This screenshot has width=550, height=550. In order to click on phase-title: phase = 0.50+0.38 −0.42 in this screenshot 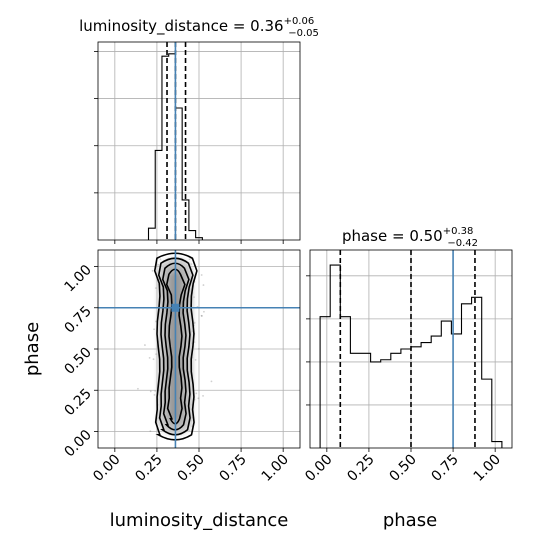, I will do `click(410, 237)`.